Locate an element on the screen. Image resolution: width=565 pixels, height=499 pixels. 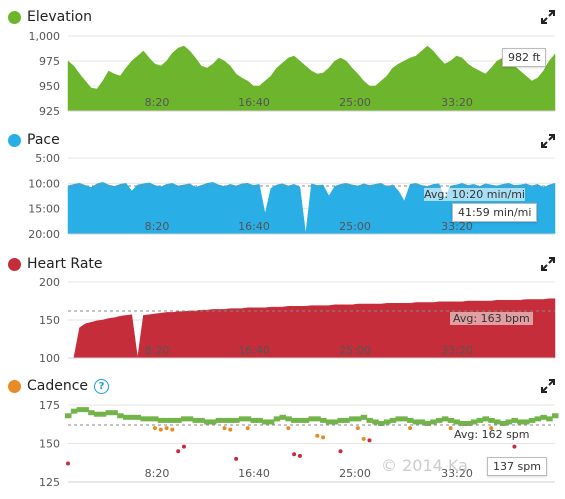
cadence-dot is located at coordinates (14, 386).